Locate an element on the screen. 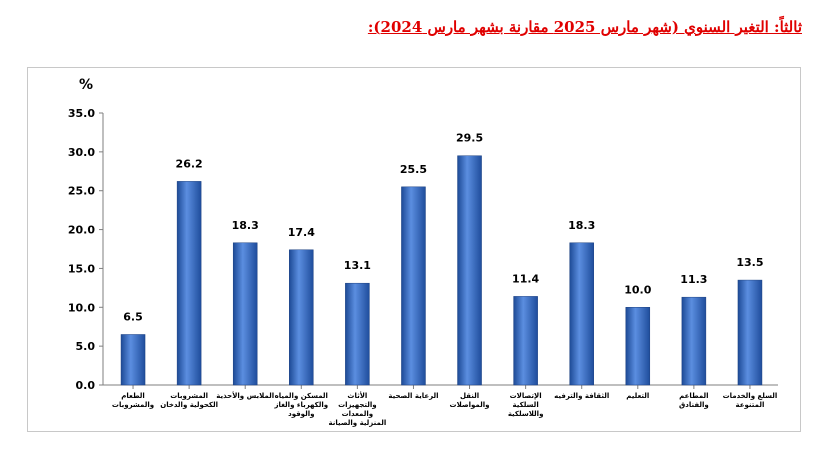 The width and height of the screenshot is (828, 474). category-label: السلع والخدمات المتنوعة is located at coordinates (750, 400).